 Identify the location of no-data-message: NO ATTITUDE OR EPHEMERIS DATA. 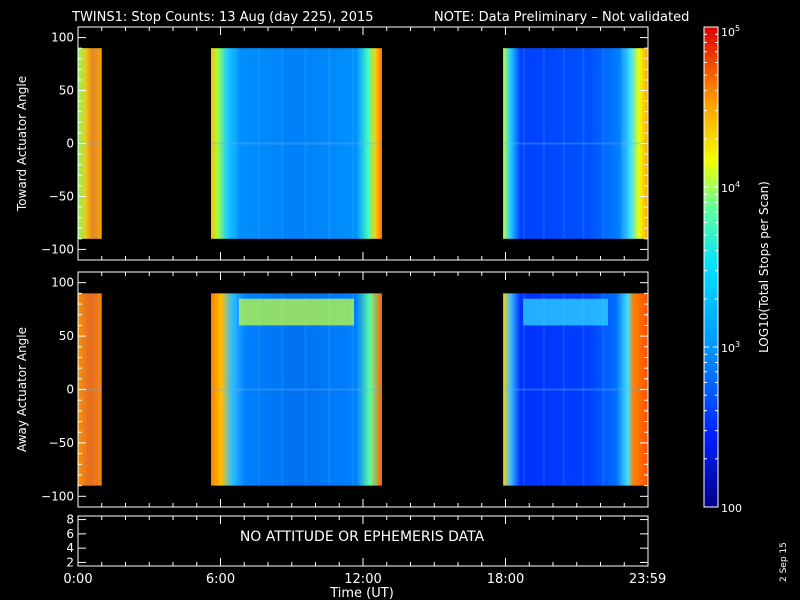
(362, 537).